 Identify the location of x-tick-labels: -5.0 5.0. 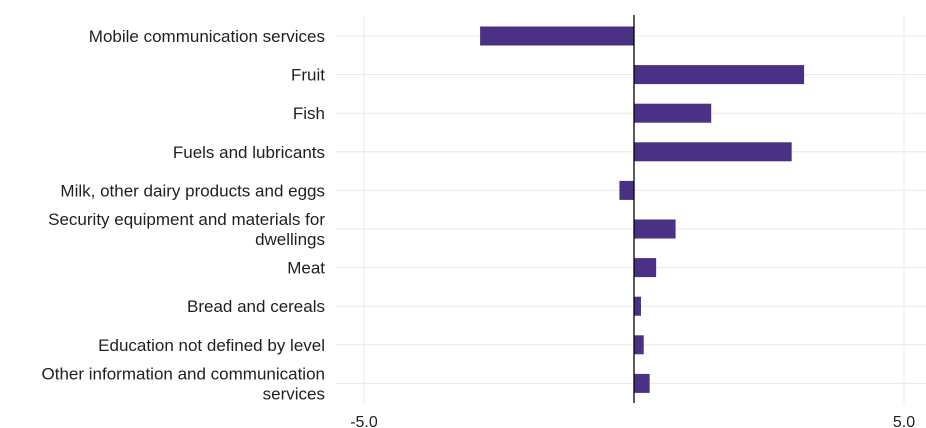
(632, 421).